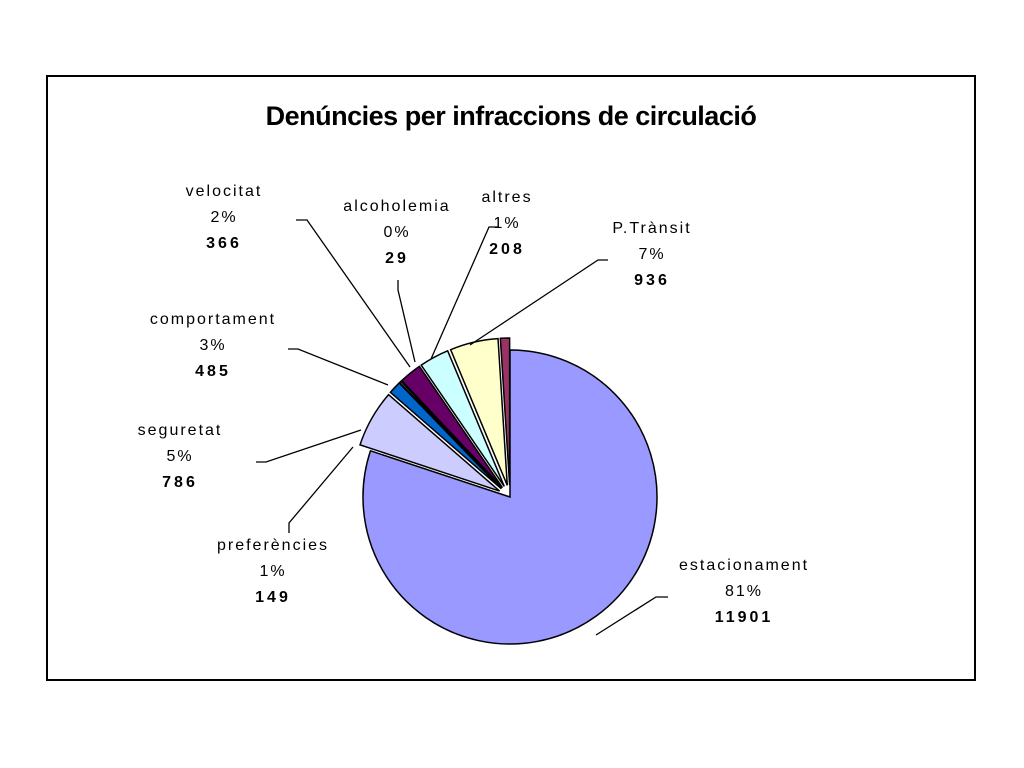 The image size is (1024, 768). I want to click on data-label-name: preferències, so click(273, 545).